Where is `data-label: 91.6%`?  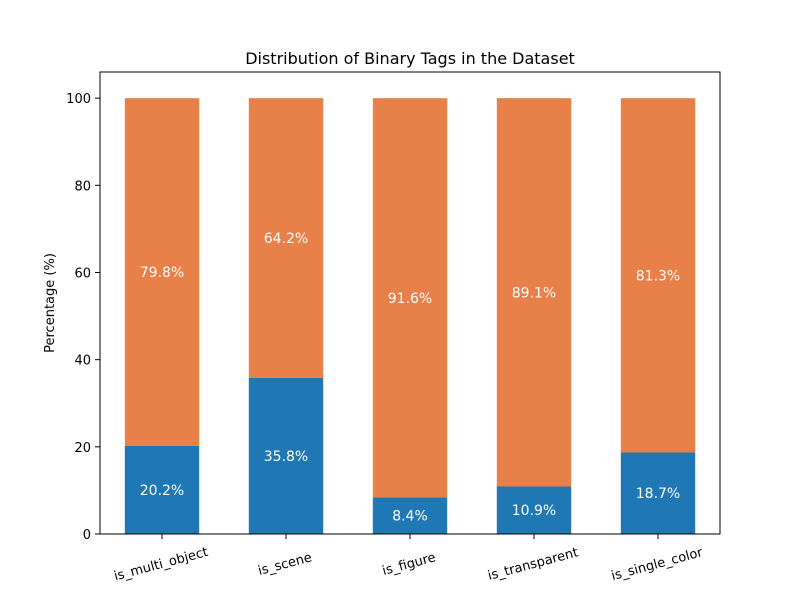 data-label: 91.6% is located at coordinates (410, 299).